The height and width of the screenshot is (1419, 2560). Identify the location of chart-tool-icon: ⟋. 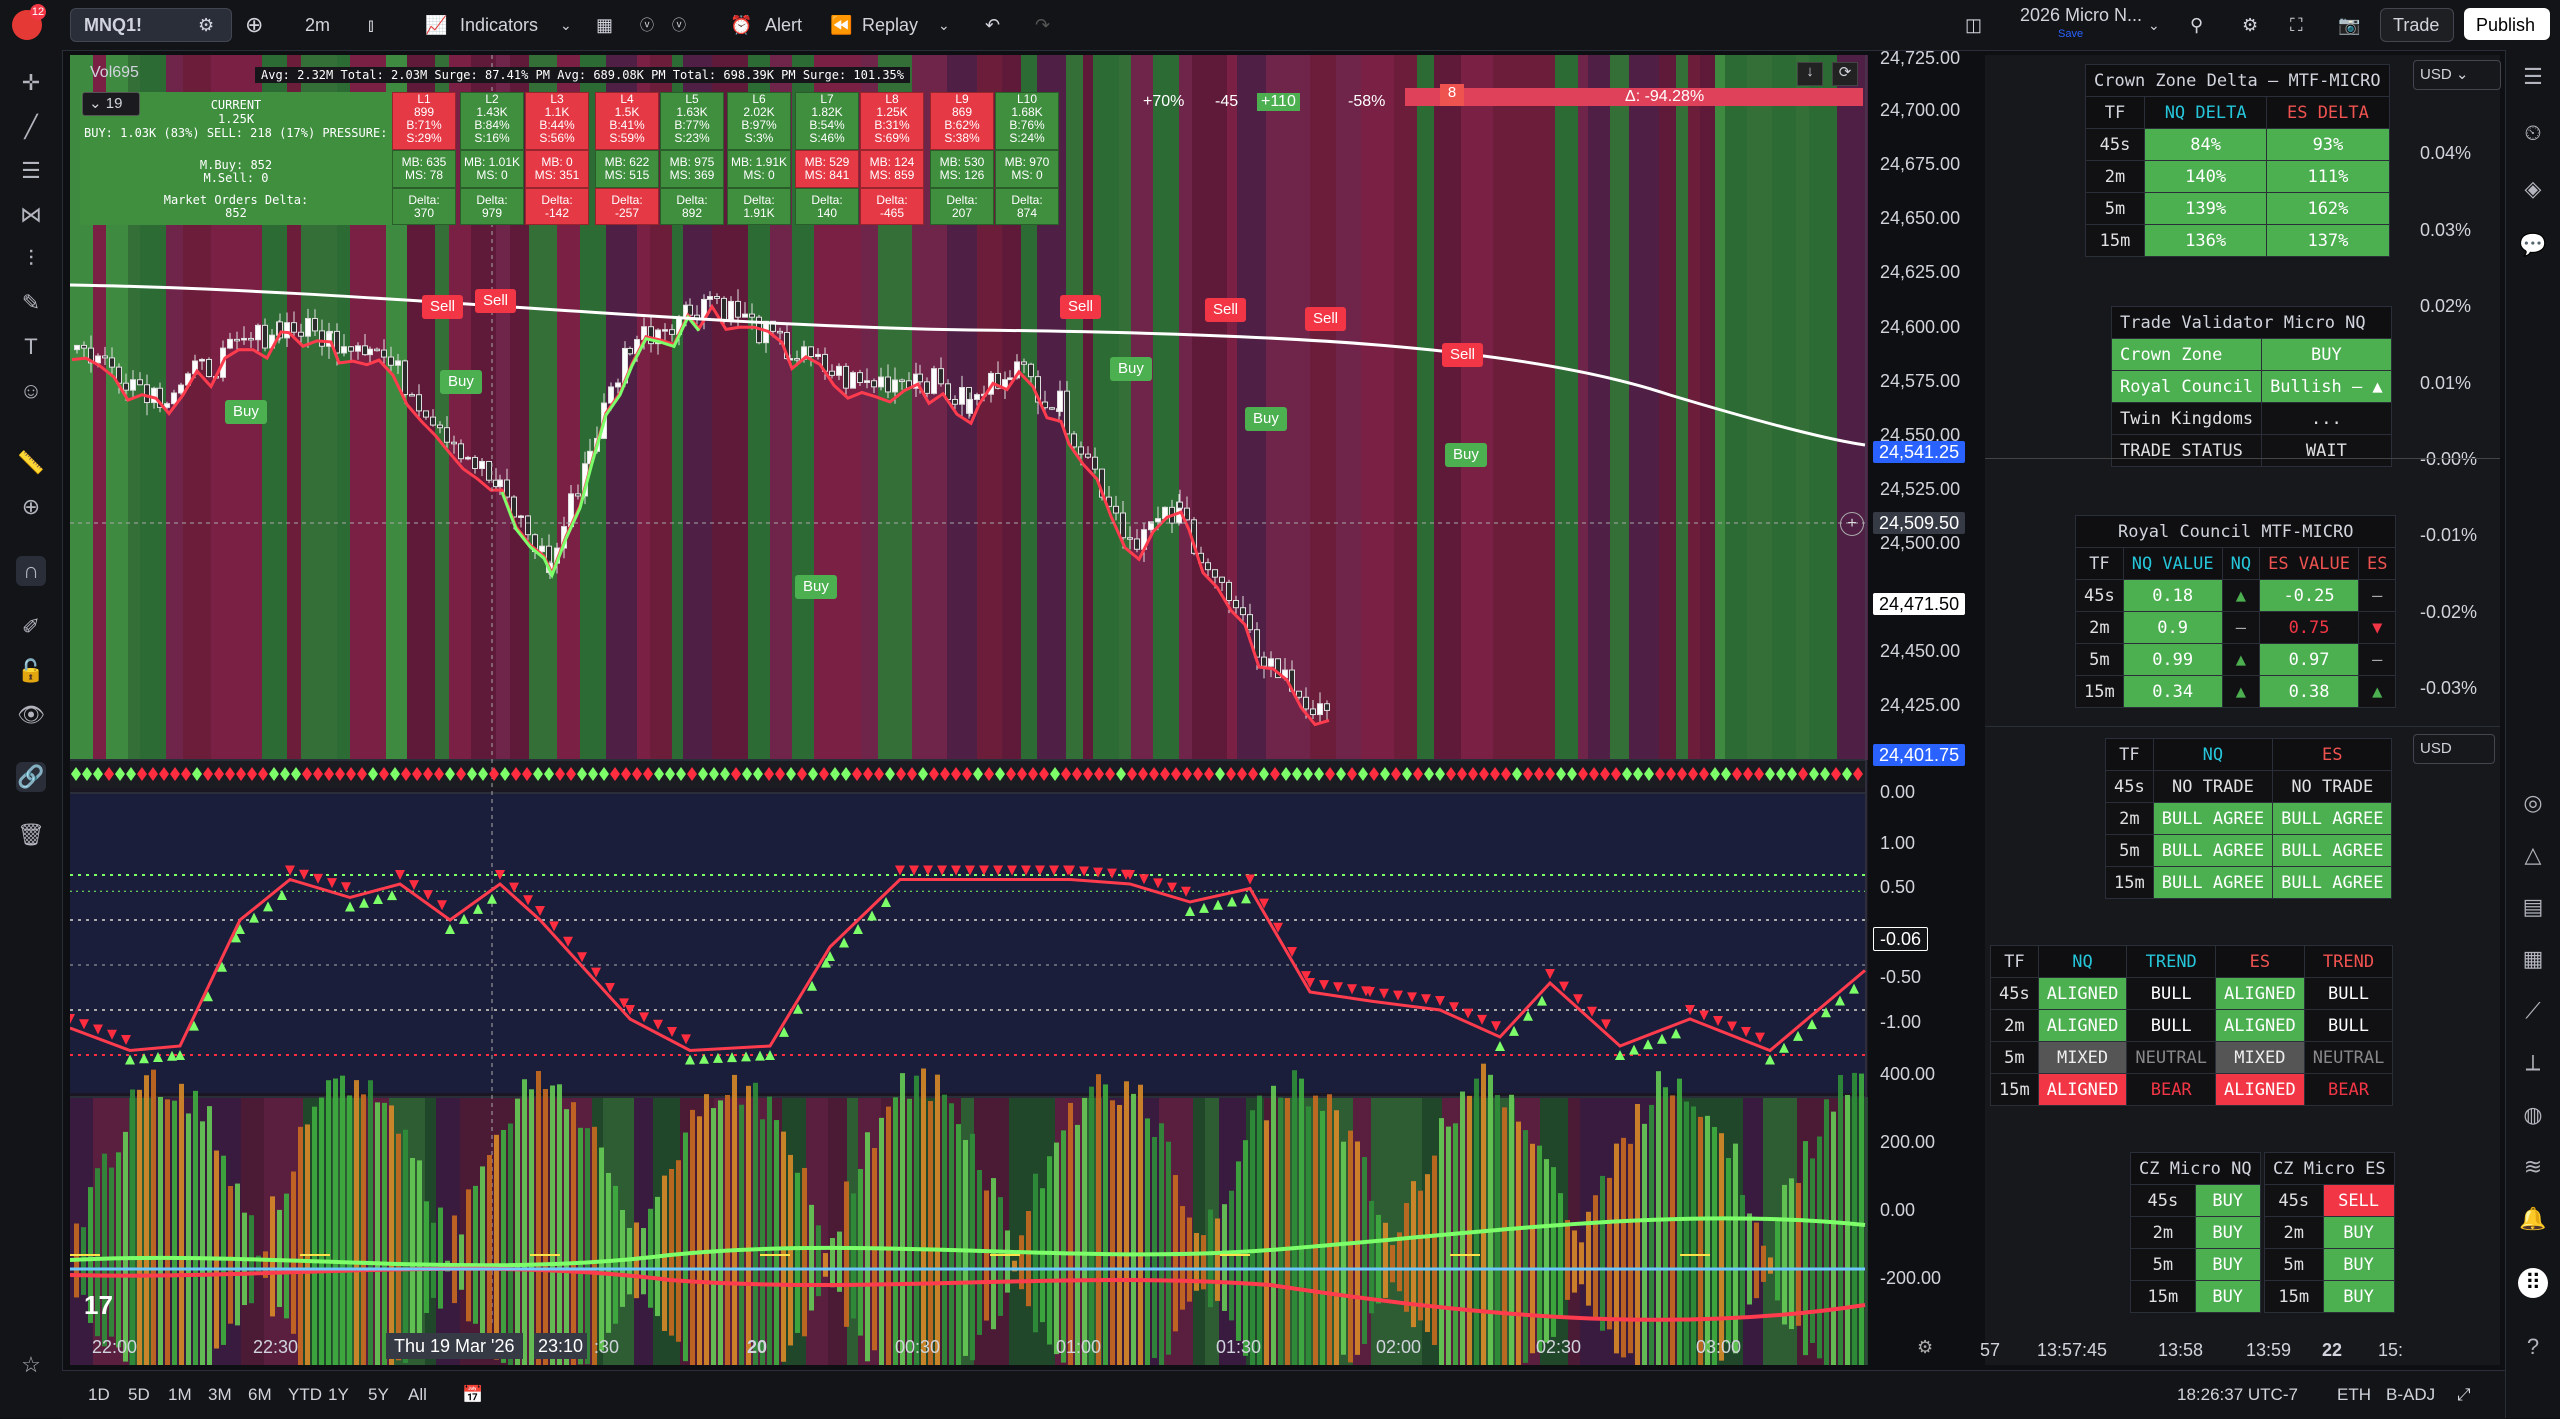
(2533, 1010).